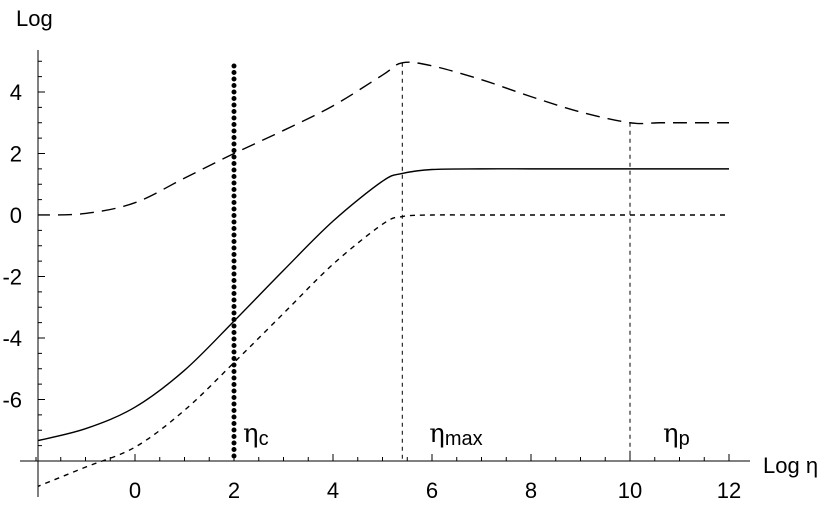 The height and width of the screenshot is (505, 830). I want to click on x-tick-label: 4, so click(333, 490).